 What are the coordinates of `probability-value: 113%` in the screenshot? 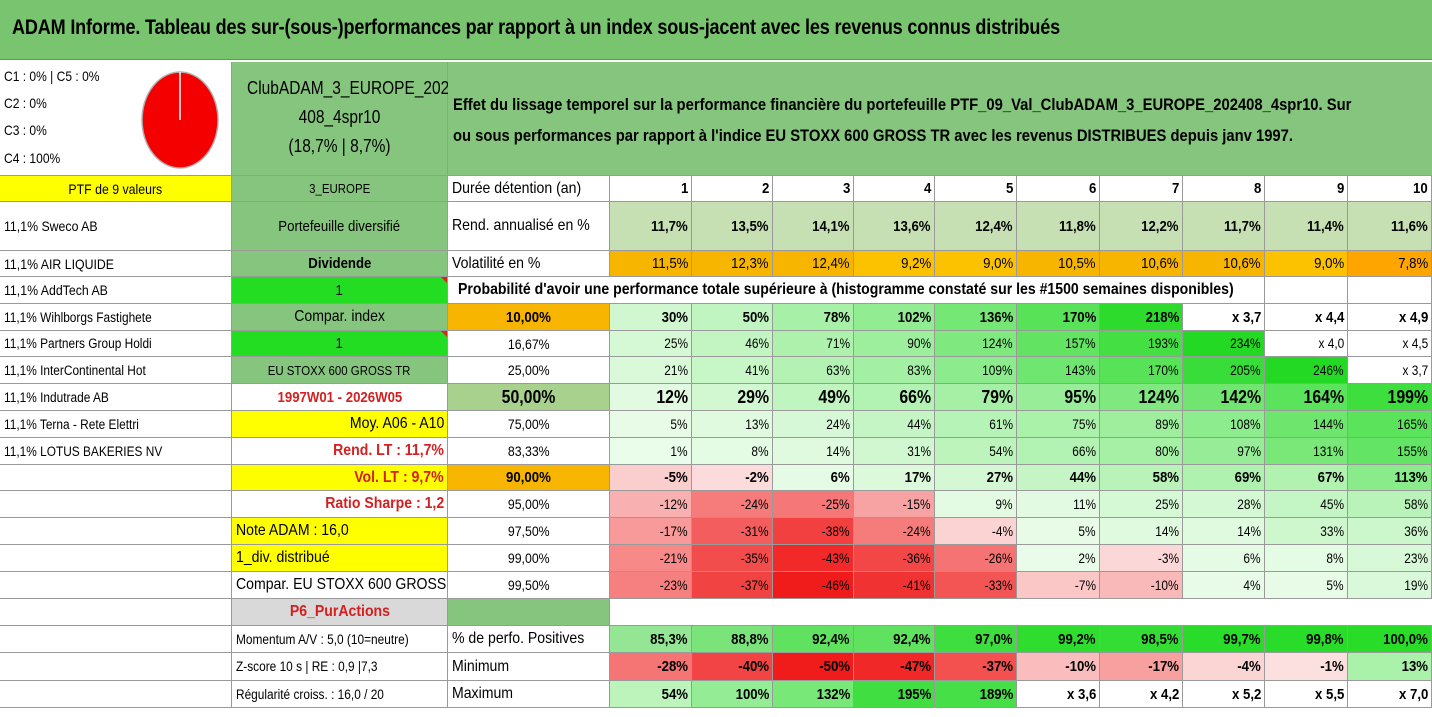 It's located at (1390, 478).